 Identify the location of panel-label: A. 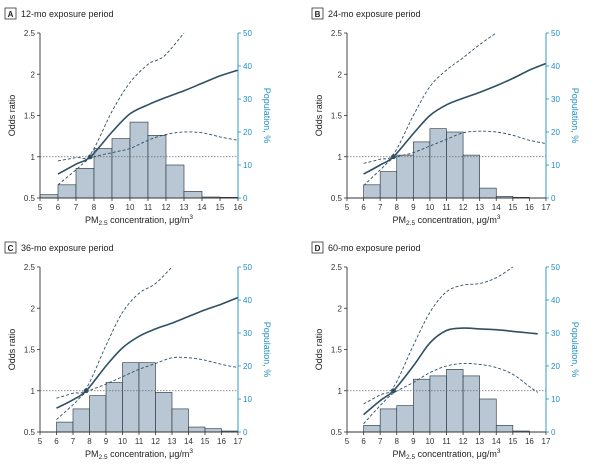
(11, 14).